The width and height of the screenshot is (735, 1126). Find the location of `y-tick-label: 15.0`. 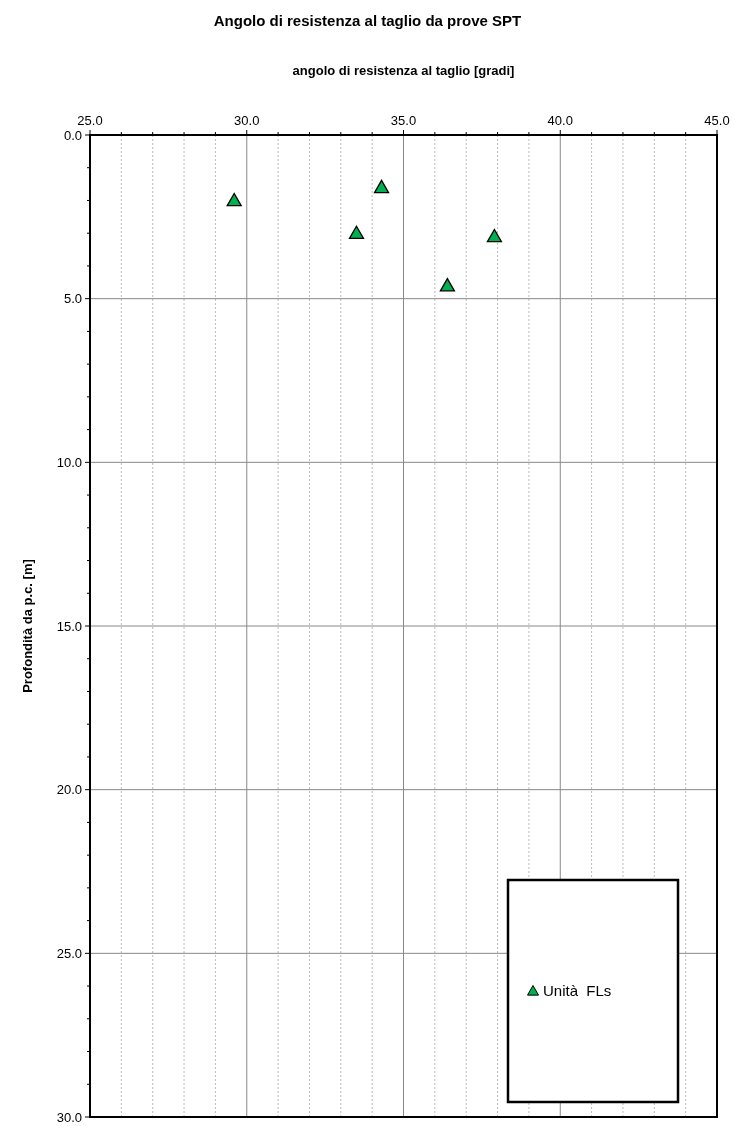

y-tick-label: 15.0 is located at coordinates (69, 626).